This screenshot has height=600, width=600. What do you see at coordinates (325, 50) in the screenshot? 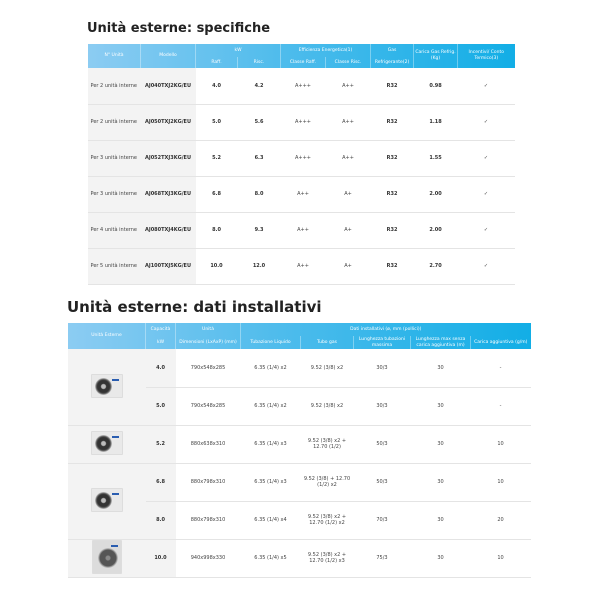
I see `header-eff: Efficienza Energetica(1)` at bounding box center [325, 50].